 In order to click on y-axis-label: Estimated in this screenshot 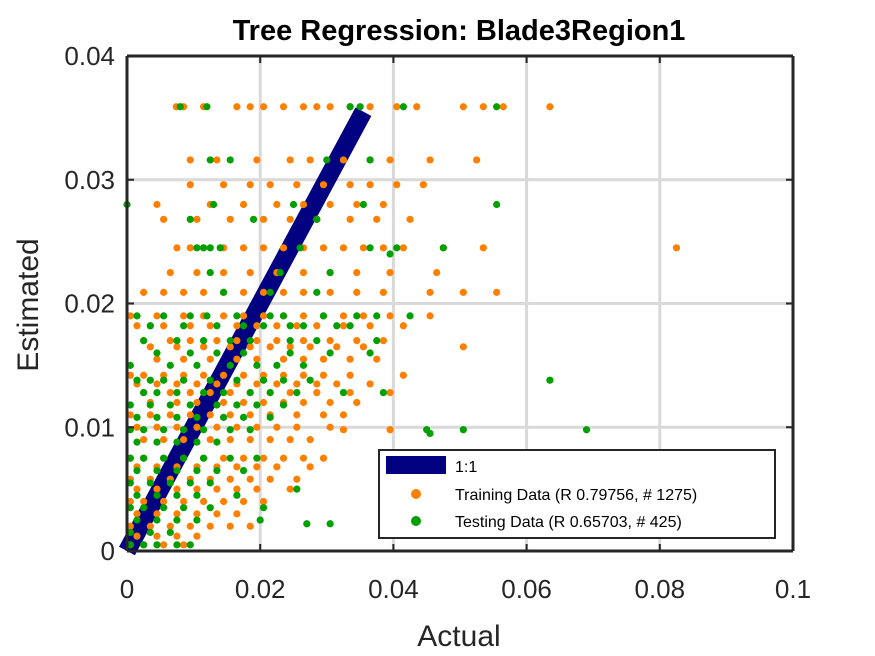, I will do `click(28, 304)`.